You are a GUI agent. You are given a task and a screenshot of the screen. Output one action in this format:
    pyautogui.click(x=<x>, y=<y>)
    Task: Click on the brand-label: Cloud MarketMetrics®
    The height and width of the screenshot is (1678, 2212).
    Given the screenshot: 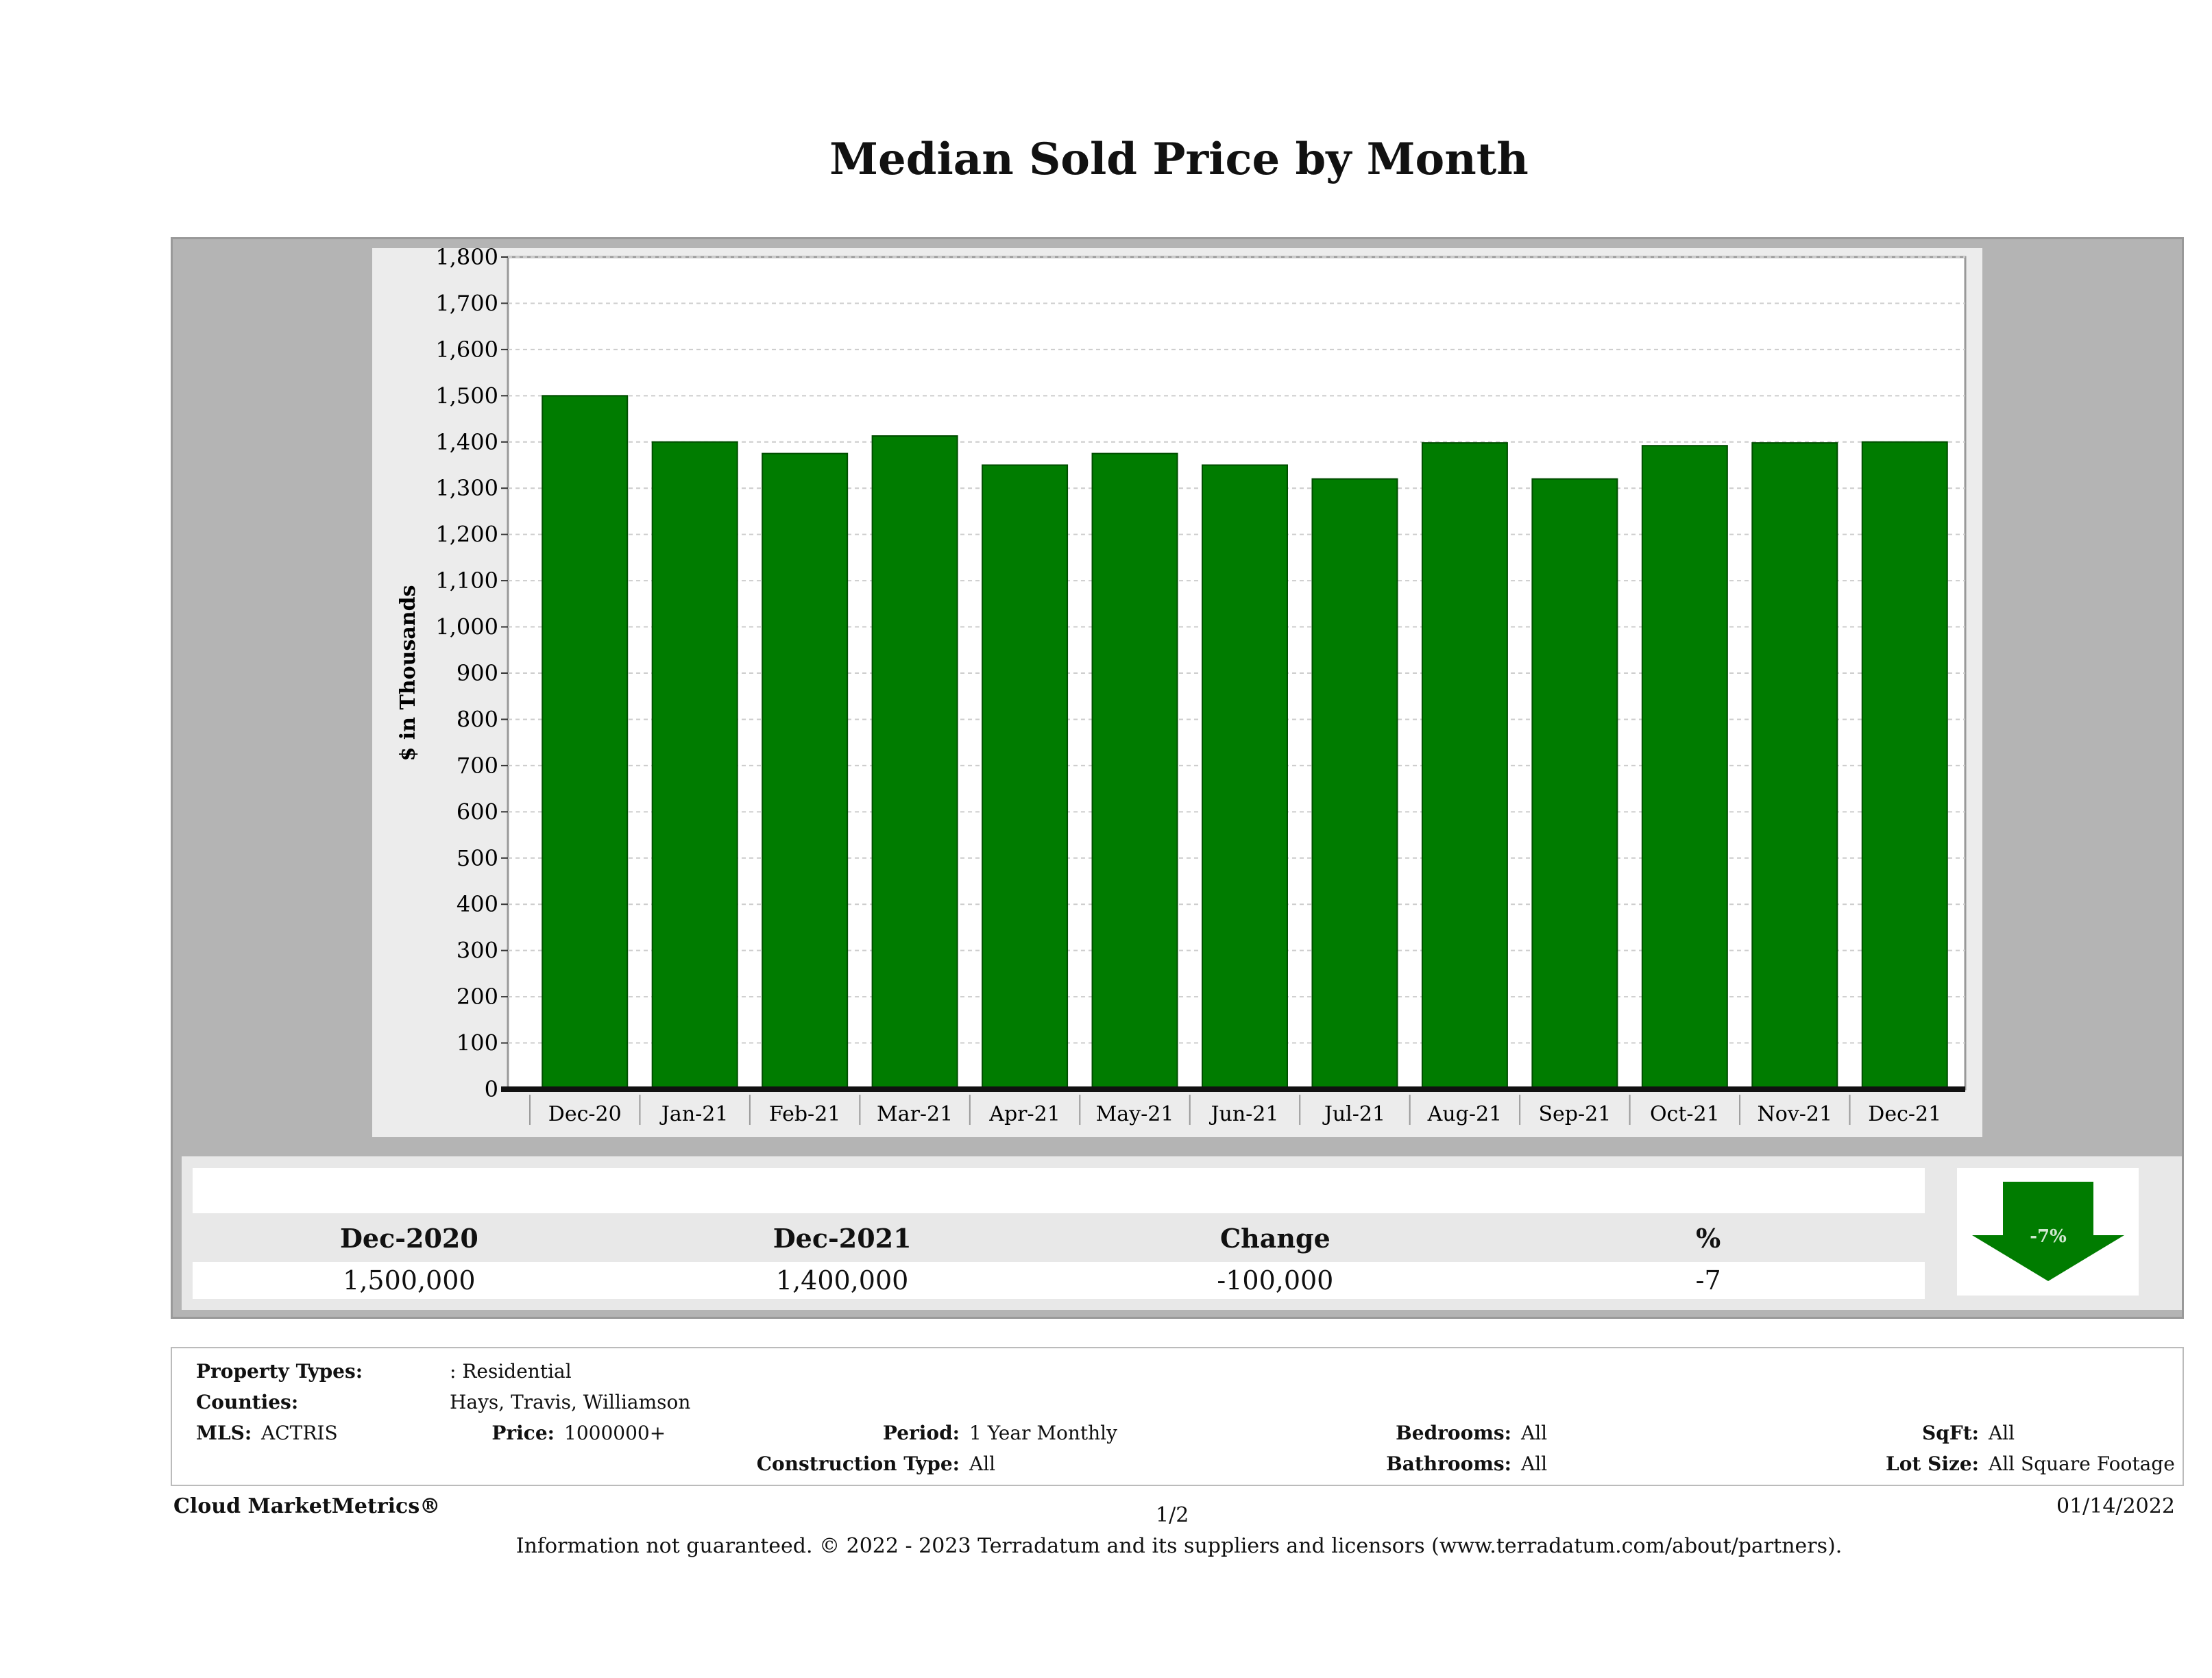 What is the action you would take?
    pyautogui.click(x=307, y=1506)
    